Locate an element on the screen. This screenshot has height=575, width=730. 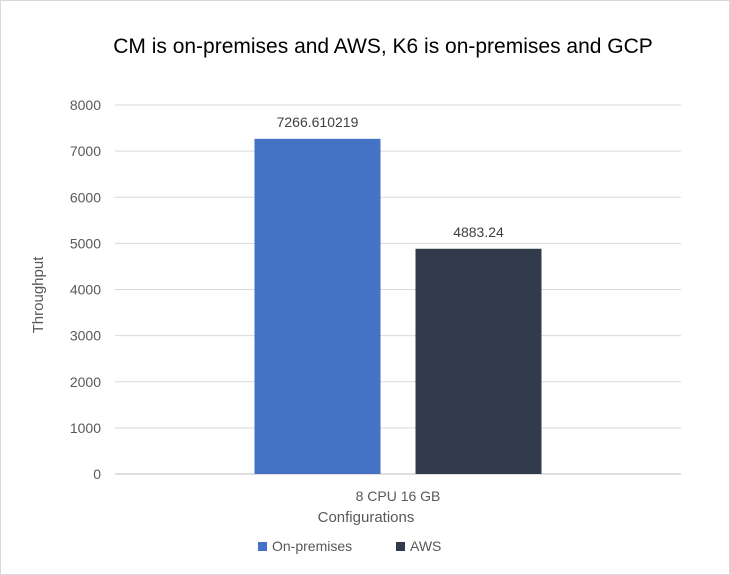
bar-aws is located at coordinates (478, 361).